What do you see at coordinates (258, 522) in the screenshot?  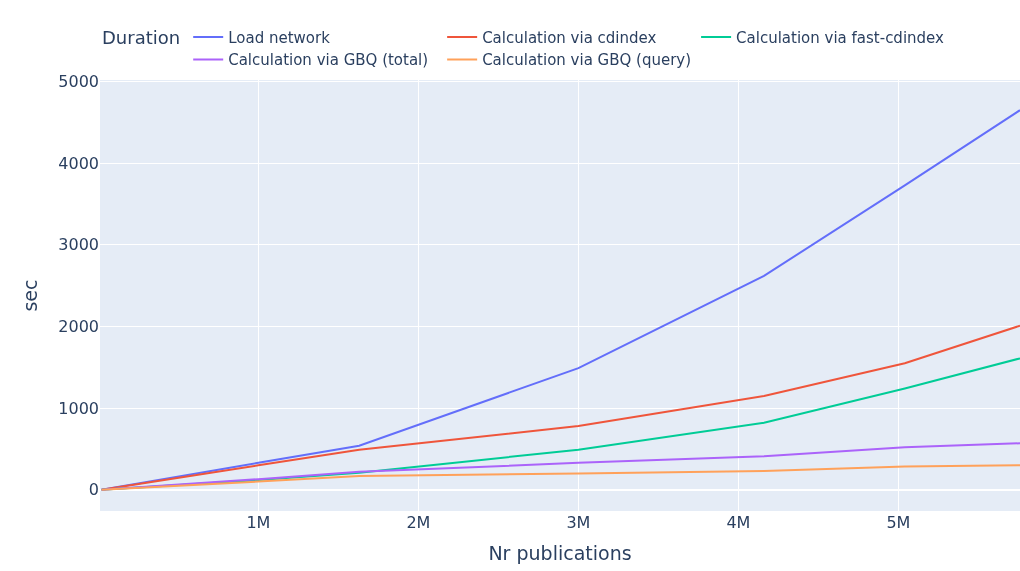 I see `x-tick-label: 1M` at bounding box center [258, 522].